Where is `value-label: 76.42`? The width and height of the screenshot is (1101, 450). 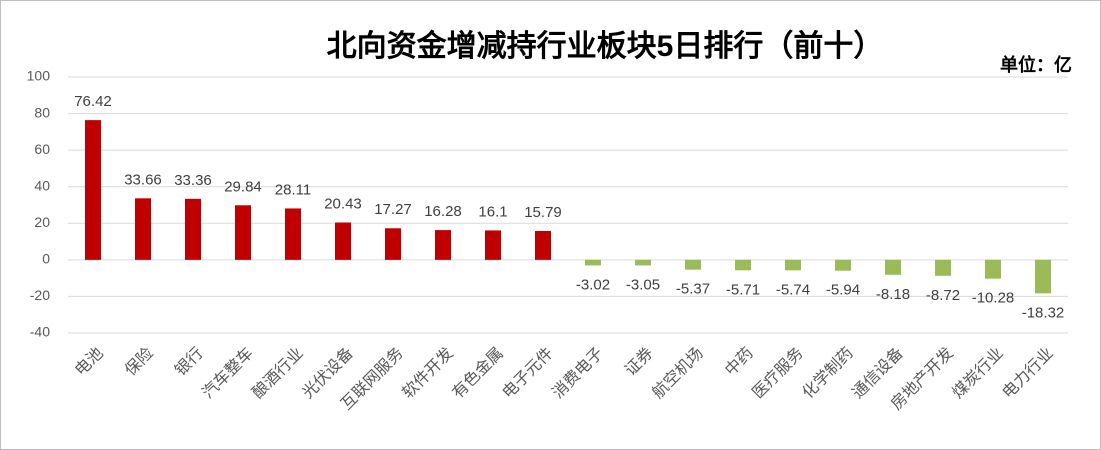
value-label: 76.42 is located at coordinates (93, 101).